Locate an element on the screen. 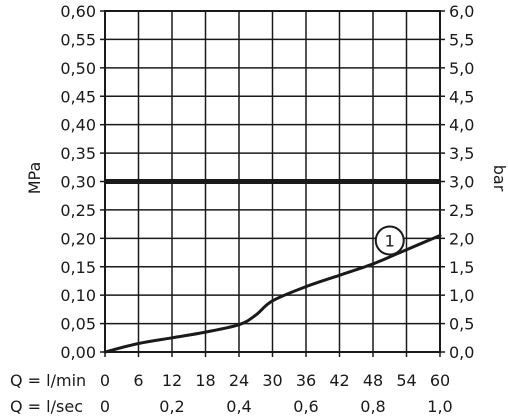  x-tick-label: 6 is located at coordinates (138, 380).